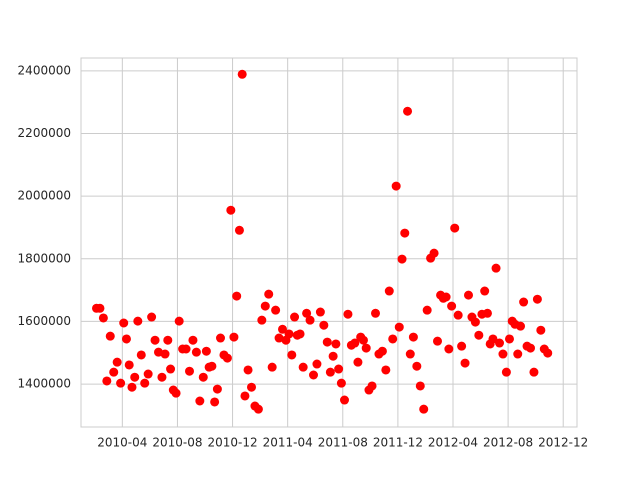  Describe the element at coordinates (44, 384) in the screenshot. I see `y-tick-label: 1400000` at that location.